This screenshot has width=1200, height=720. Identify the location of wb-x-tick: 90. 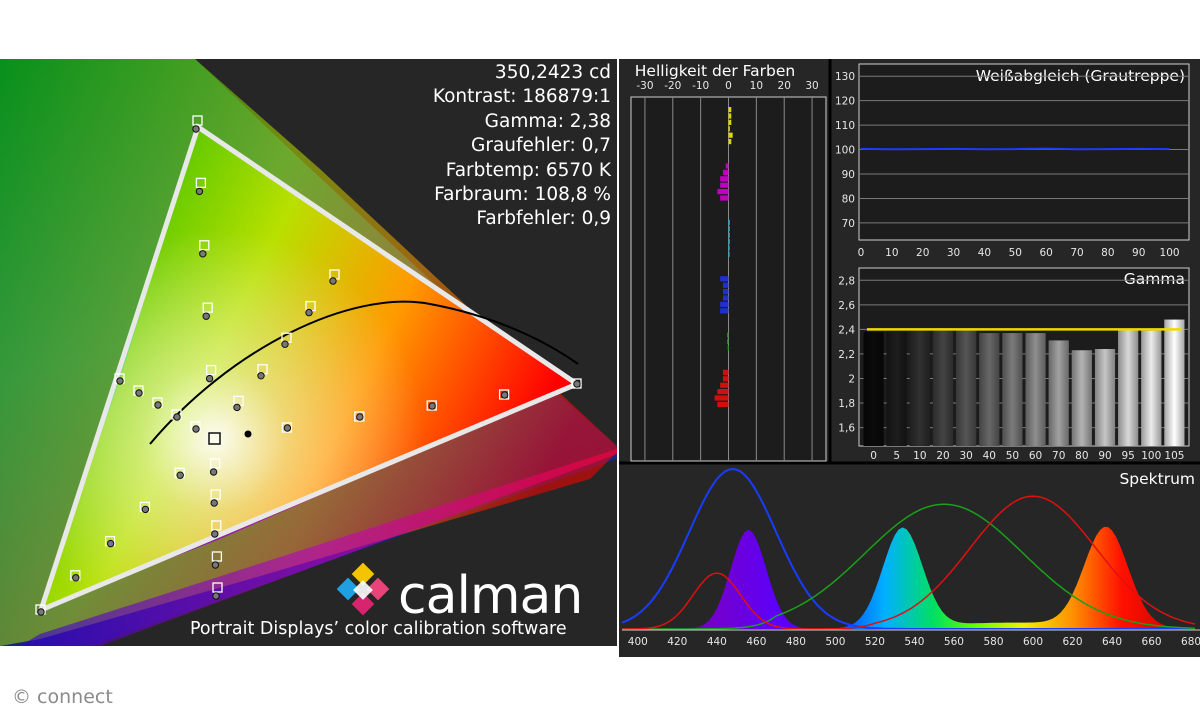
(1138, 253).